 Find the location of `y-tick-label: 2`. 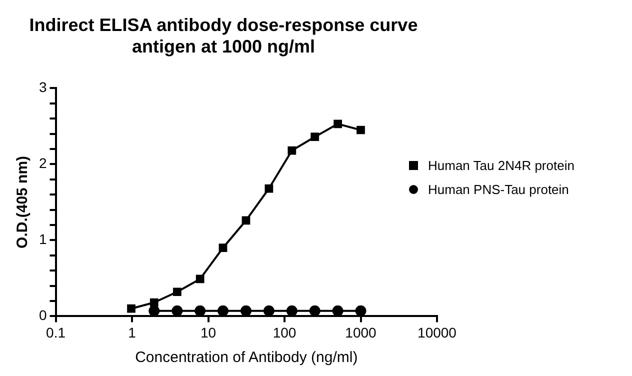

y-tick-label: 2 is located at coordinates (42, 163).